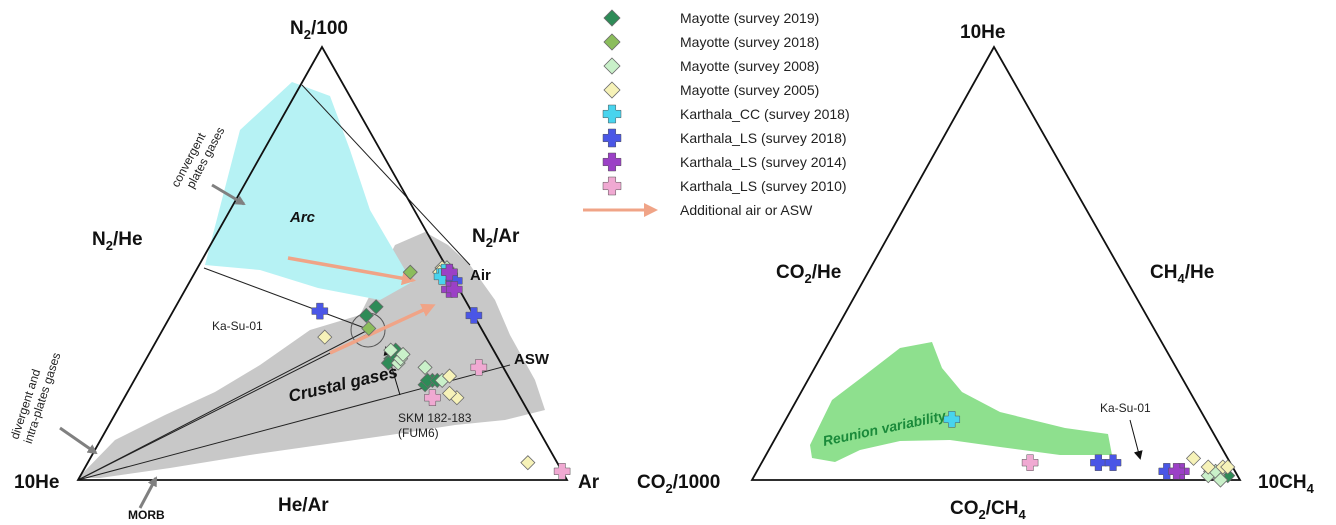  What do you see at coordinates (1136, 439) in the screenshot?
I see `ka-su-pointer-arrow` at bounding box center [1136, 439].